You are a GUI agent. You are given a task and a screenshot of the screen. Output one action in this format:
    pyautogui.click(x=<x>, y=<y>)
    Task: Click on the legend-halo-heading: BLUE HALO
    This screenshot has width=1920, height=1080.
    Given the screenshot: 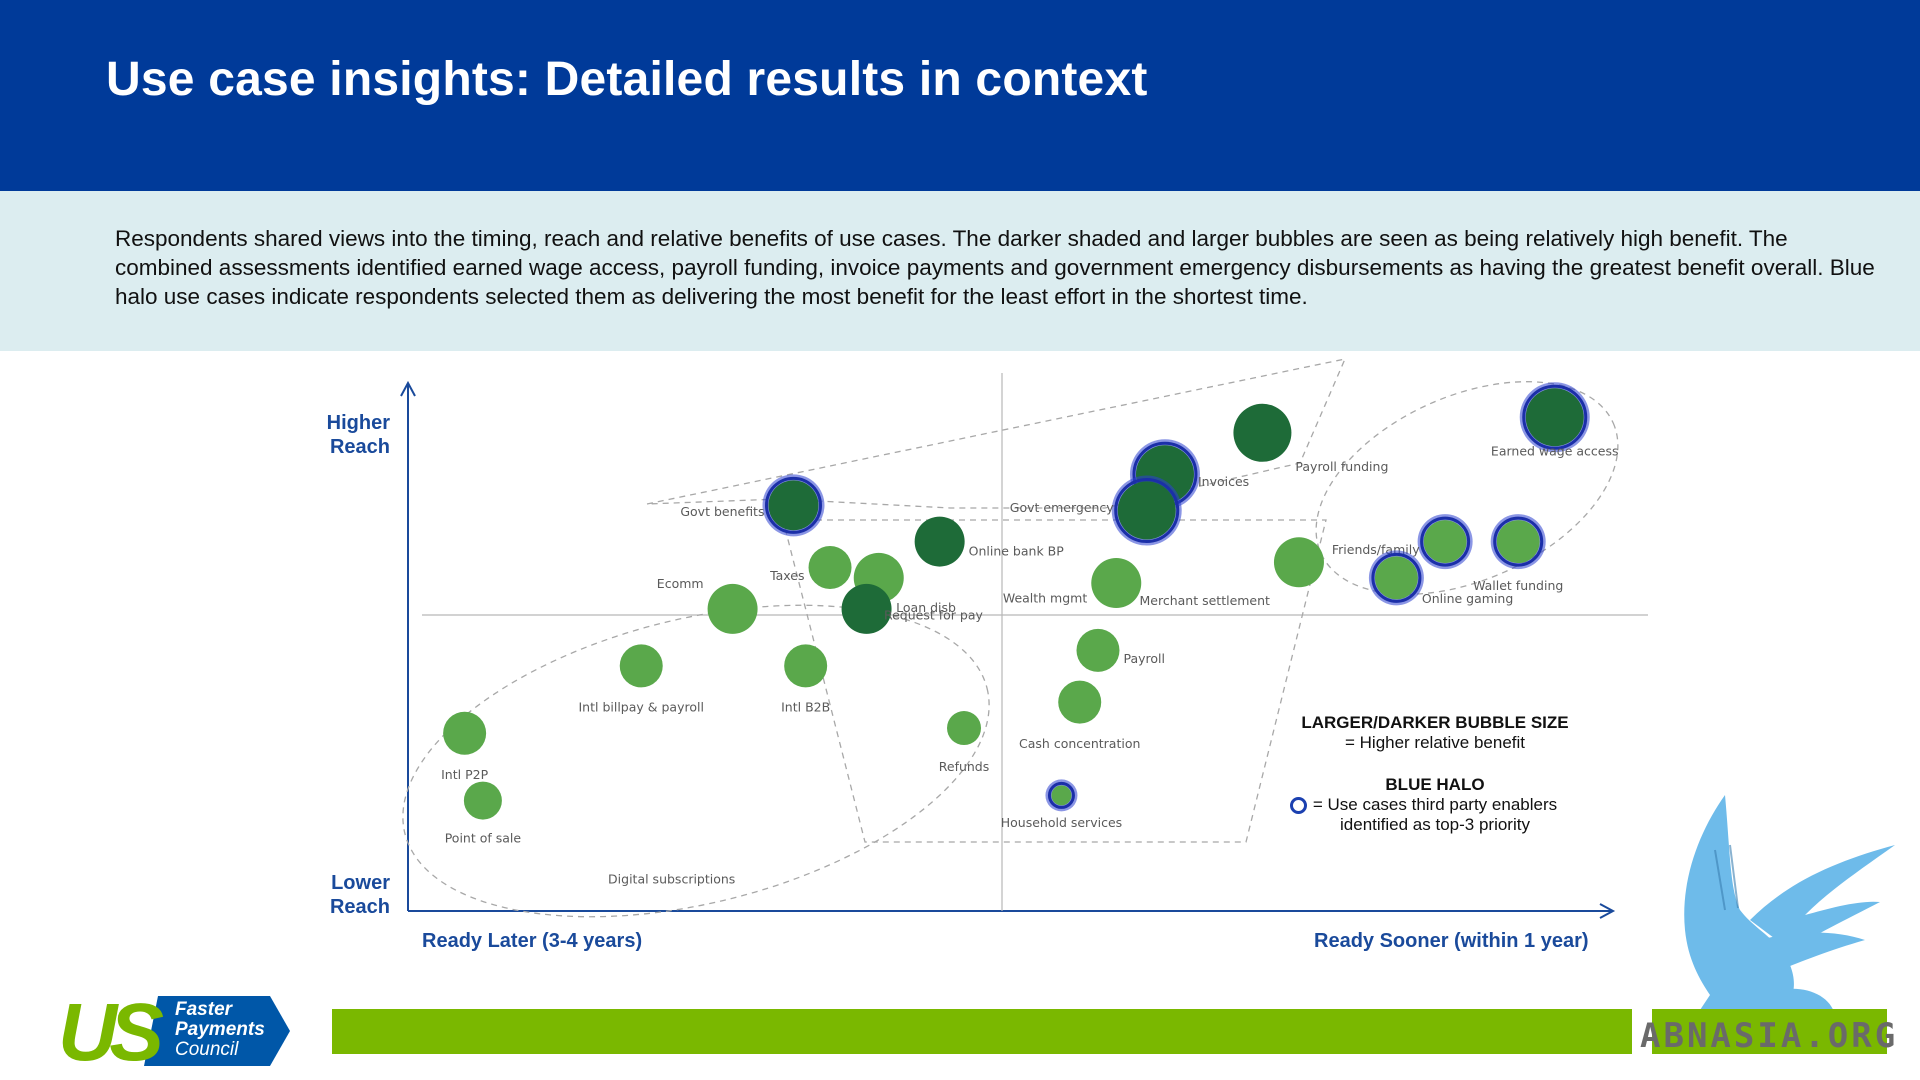 What is the action you would take?
    pyautogui.click(x=1435, y=784)
    